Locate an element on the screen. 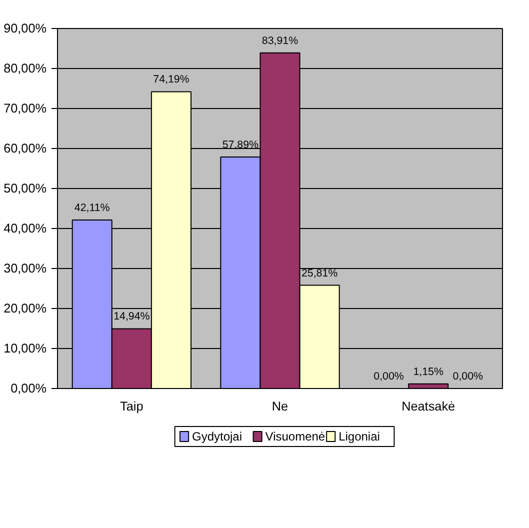  legend-label: Ligoniai is located at coordinates (359, 437).